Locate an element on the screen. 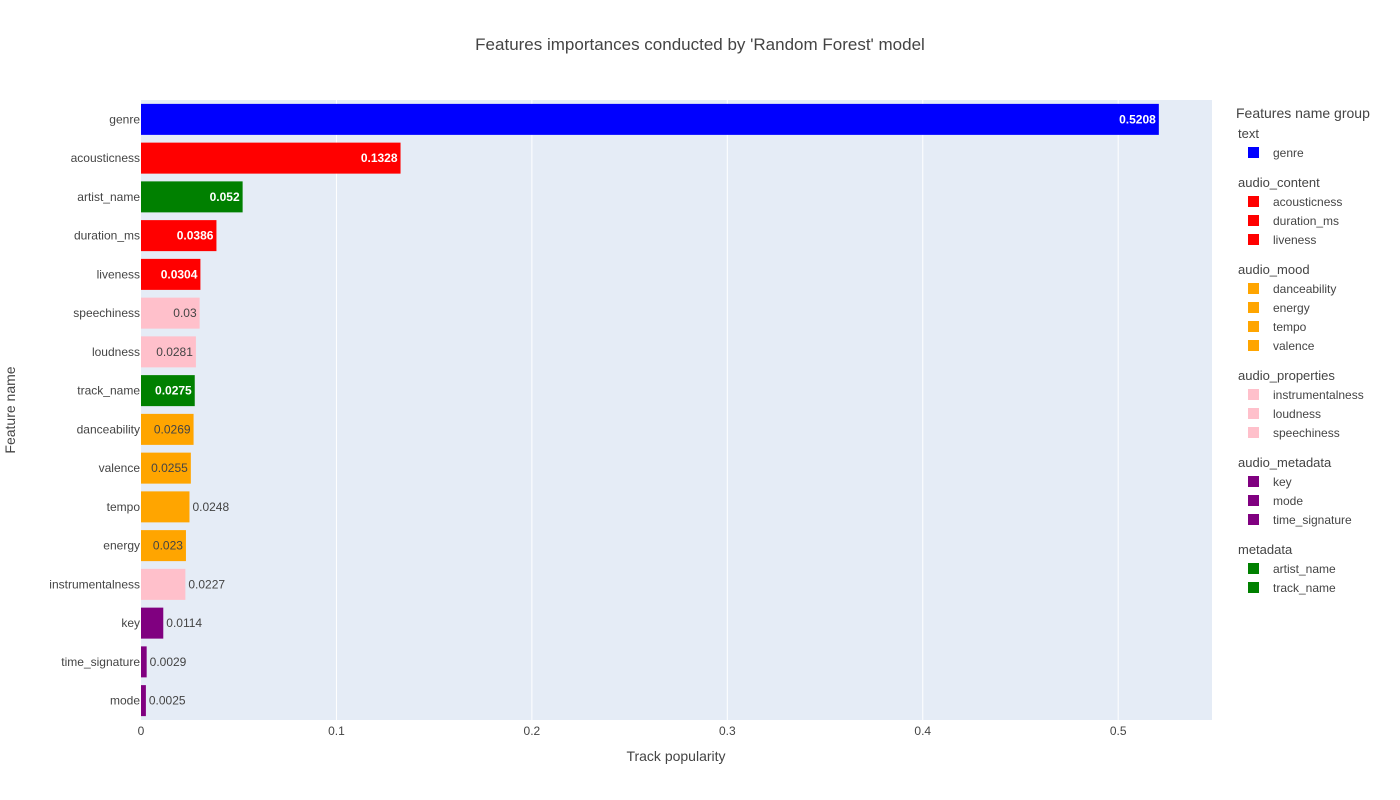 Image resolution: width=1400 pixels, height=800 pixels. legend-item-label: artist_name is located at coordinates (1304, 569).